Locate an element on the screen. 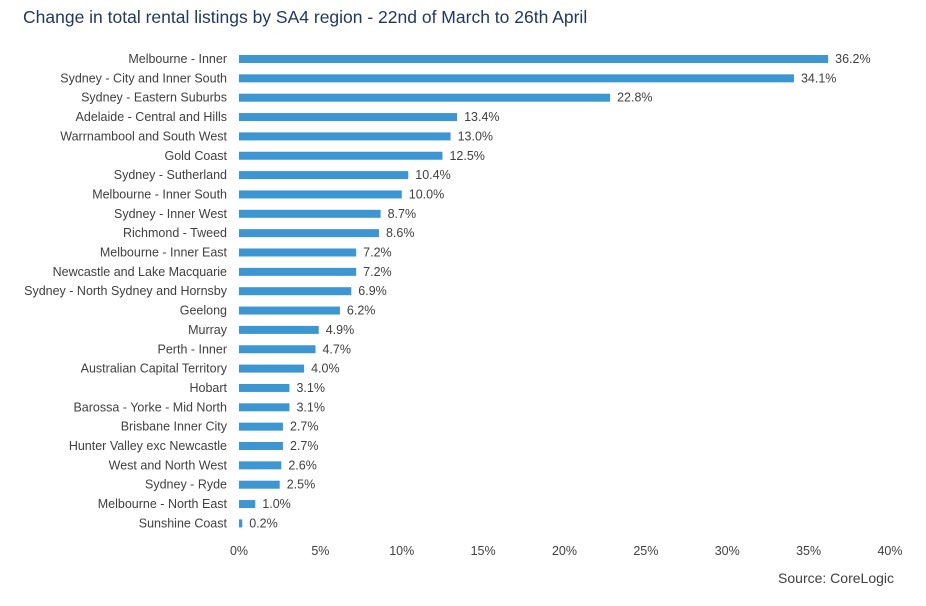  value-label: 34.1% is located at coordinates (818, 78).